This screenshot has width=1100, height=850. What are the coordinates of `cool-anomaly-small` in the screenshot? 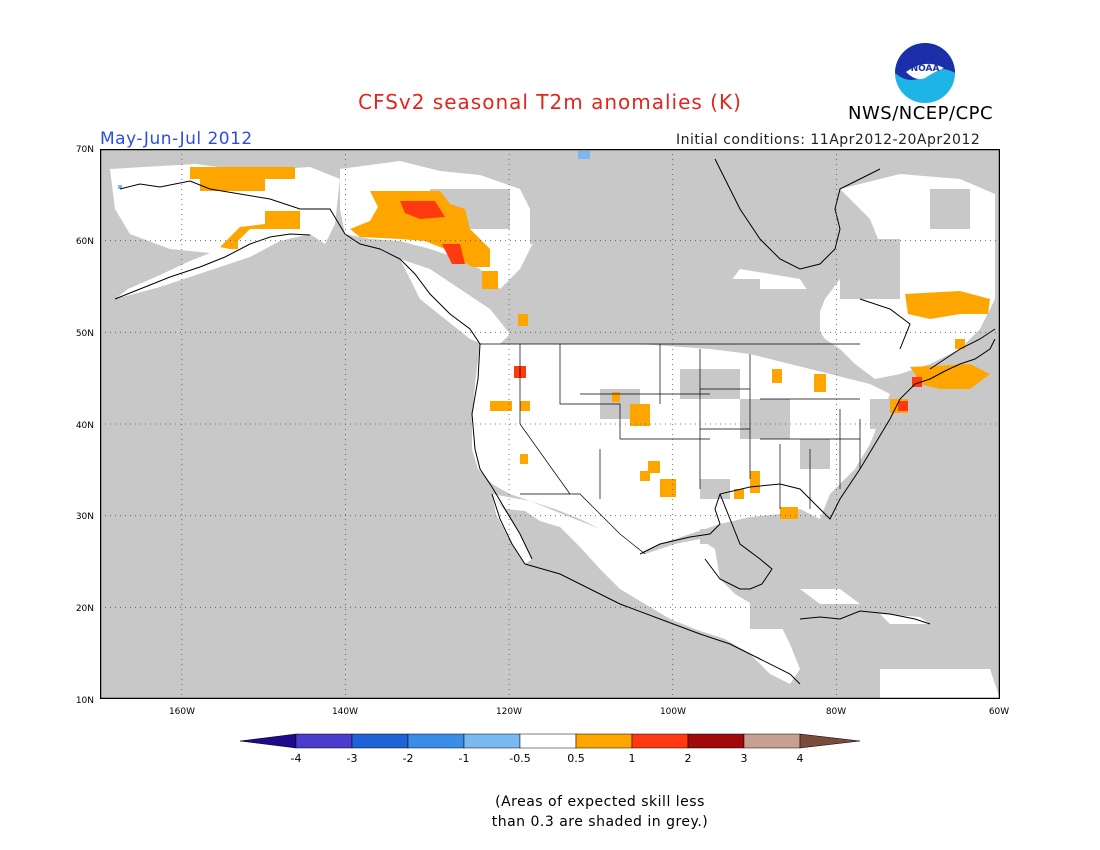 It's located at (120, 187).